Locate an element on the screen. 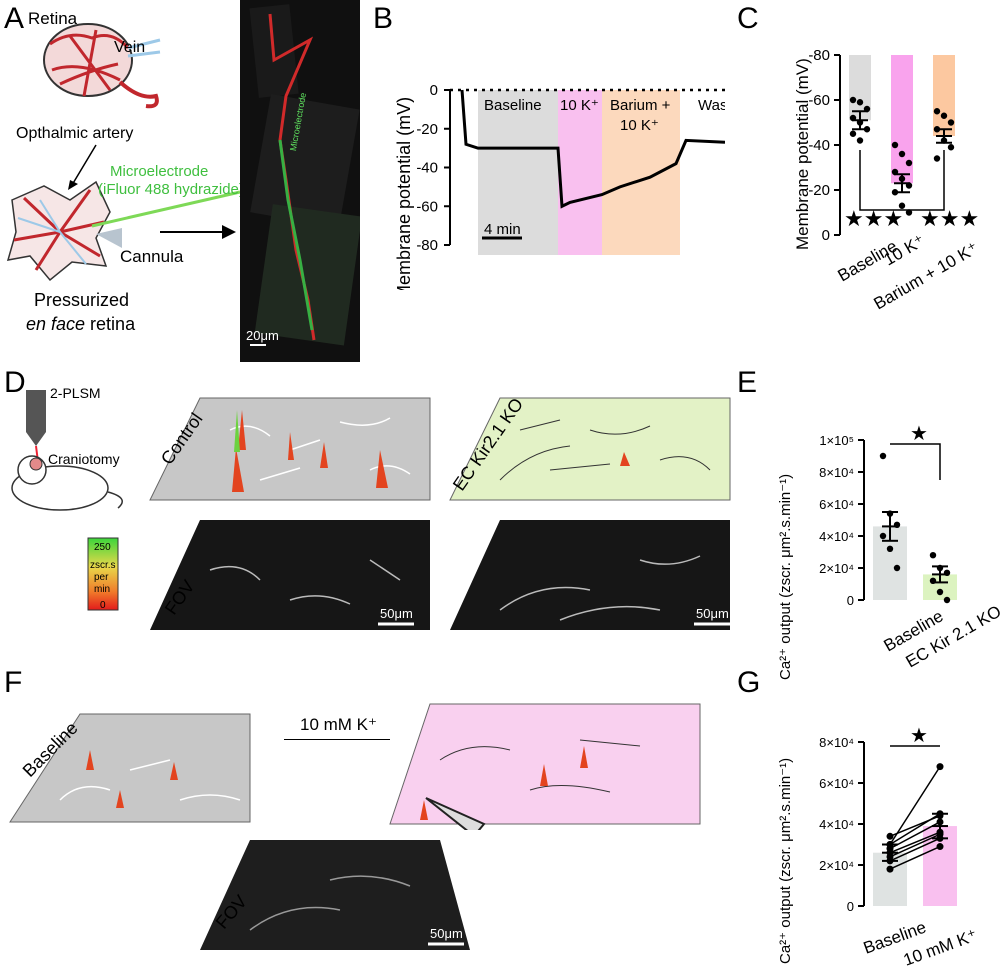 This screenshot has width=1000, height=968. scale-bar-d2: 50μm is located at coordinates (712, 613).